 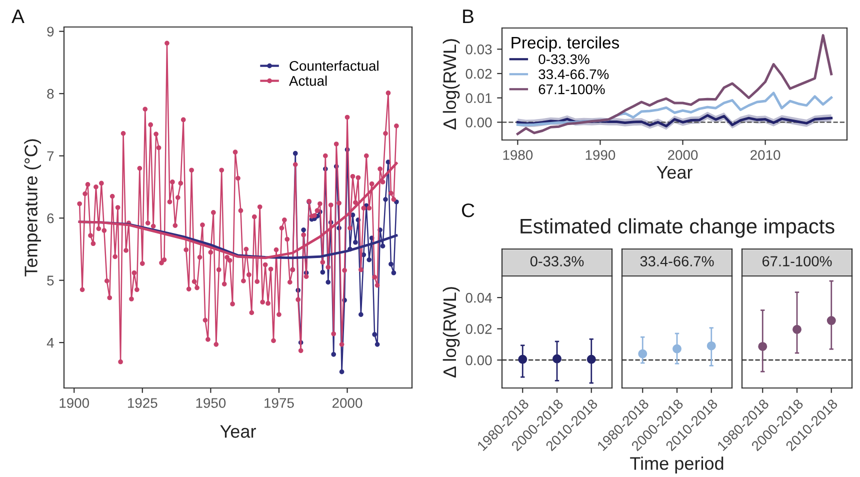 I want to click on text: B, so click(x=468, y=17).